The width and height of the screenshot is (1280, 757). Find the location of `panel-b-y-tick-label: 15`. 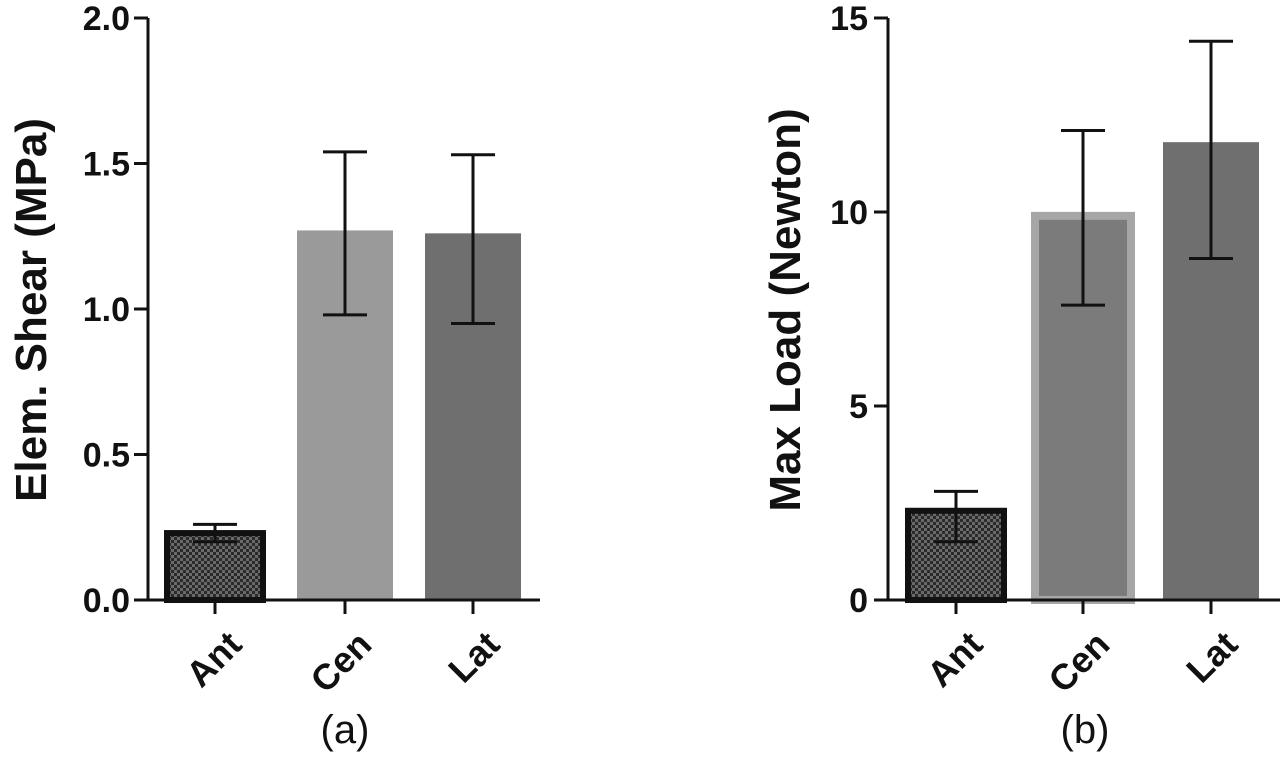

panel-b-y-tick-label: 15 is located at coordinates (849, 19).